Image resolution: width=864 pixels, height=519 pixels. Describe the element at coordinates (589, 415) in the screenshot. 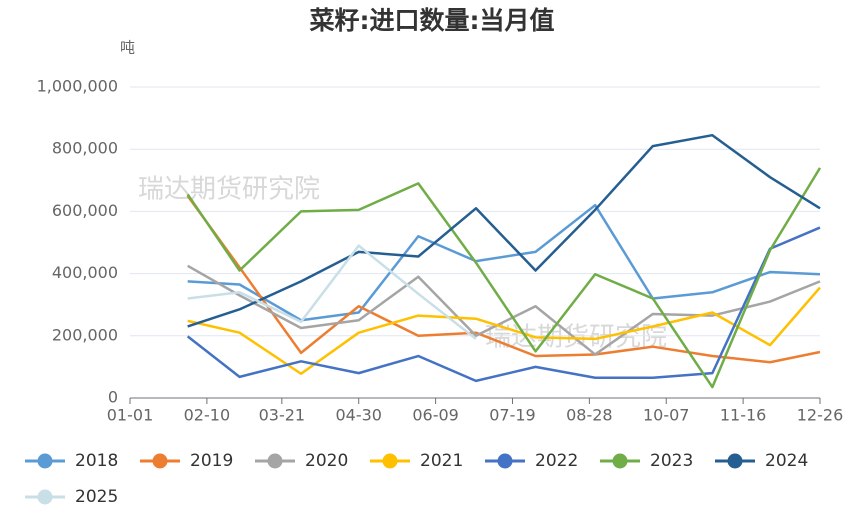

I see `x-tick-label: 08-28` at that location.